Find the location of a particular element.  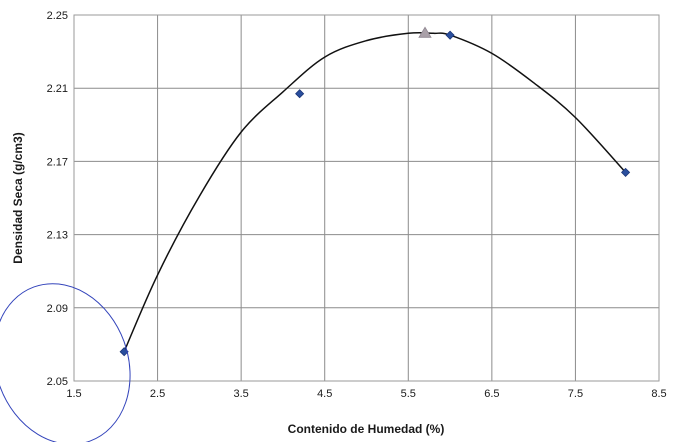

x-tick-label: 6.5 is located at coordinates (491, 394).